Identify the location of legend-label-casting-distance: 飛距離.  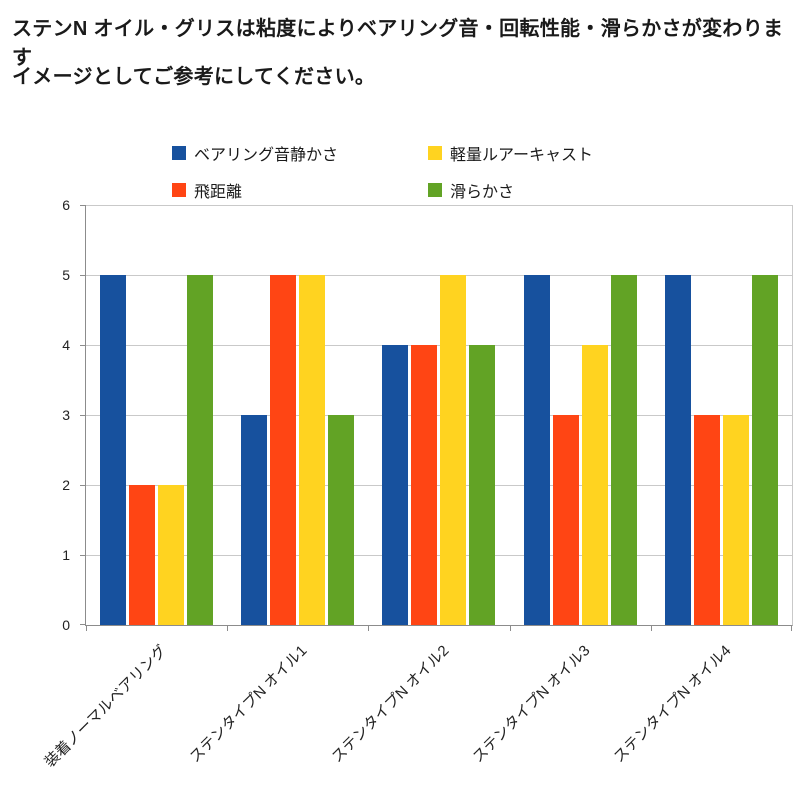
(218, 192).